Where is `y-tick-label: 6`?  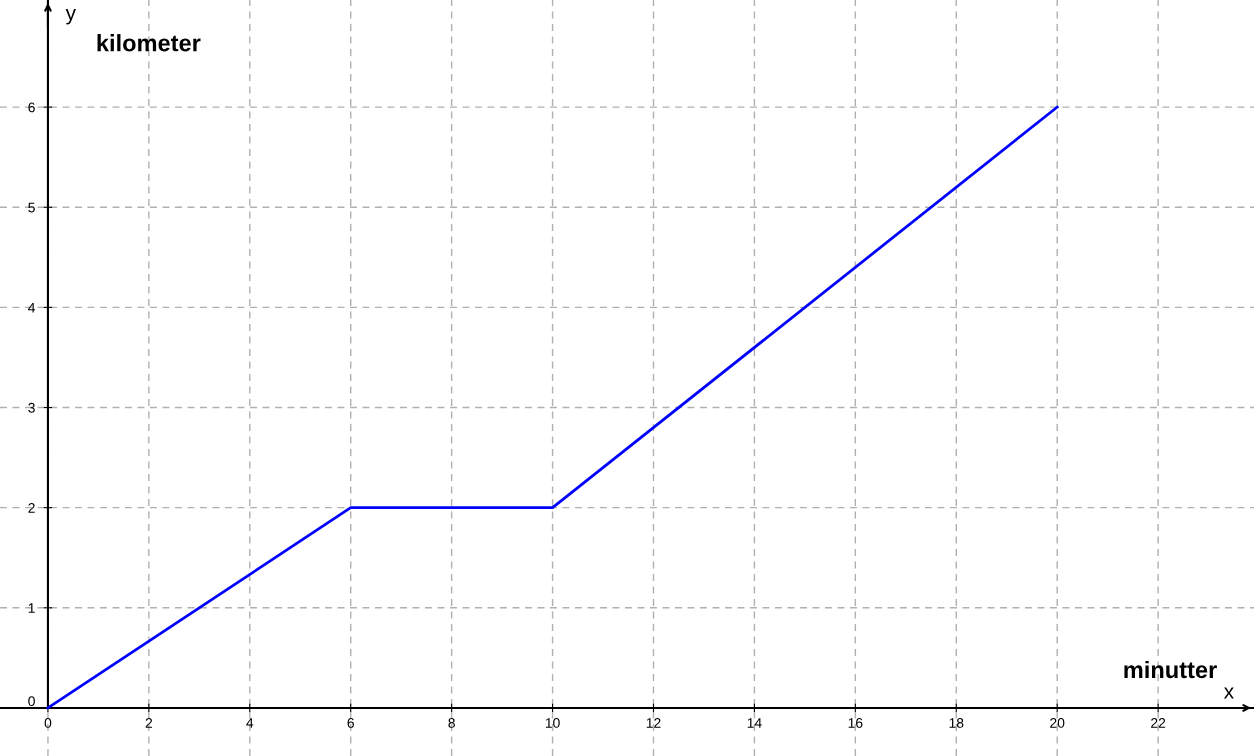
y-tick-label: 6 is located at coordinates (31, 107).